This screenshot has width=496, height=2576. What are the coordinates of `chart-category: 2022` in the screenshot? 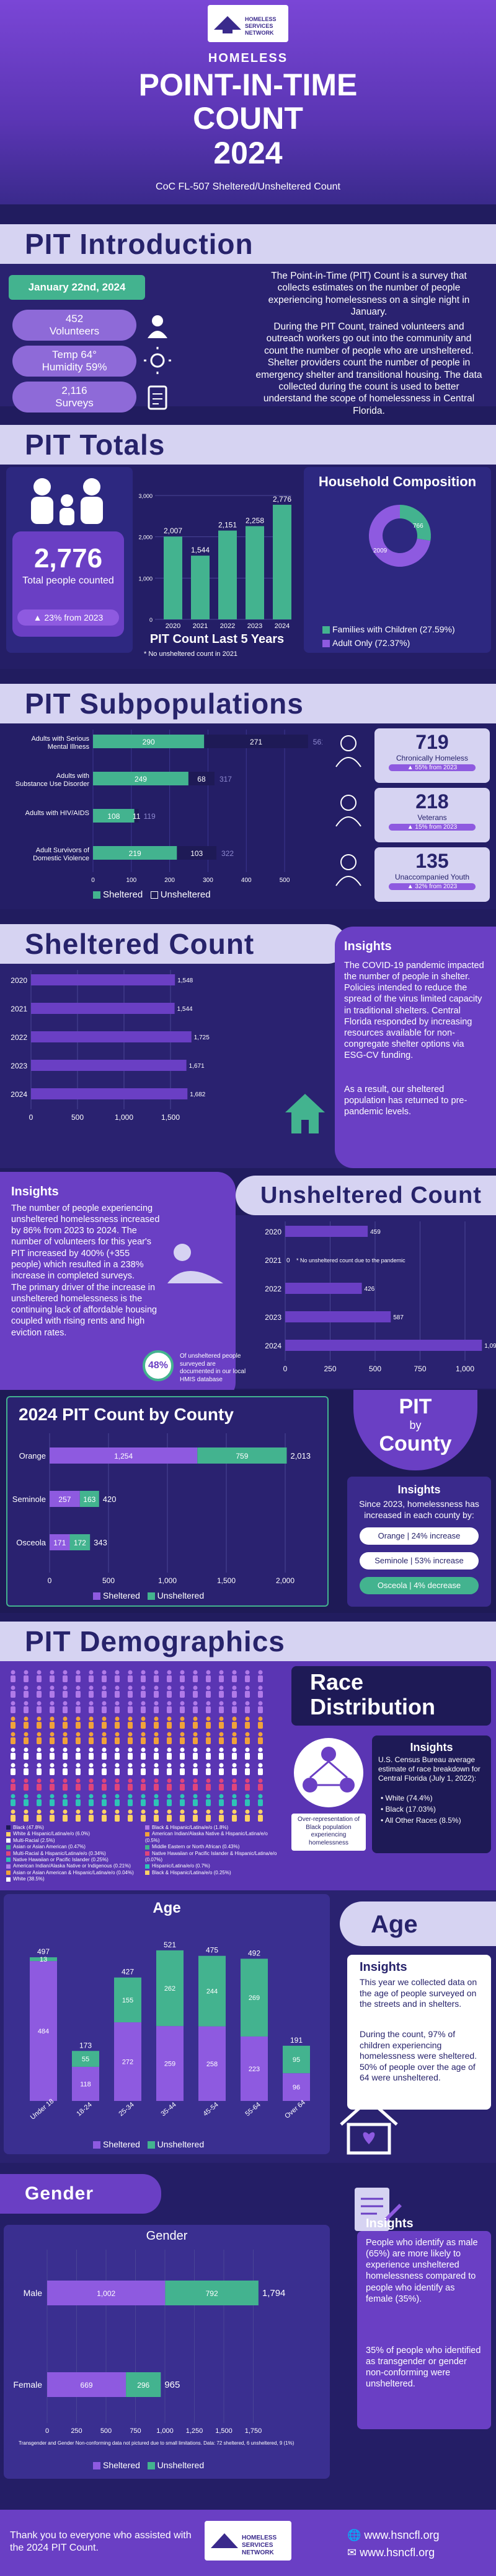 It's located at (19, 1037).